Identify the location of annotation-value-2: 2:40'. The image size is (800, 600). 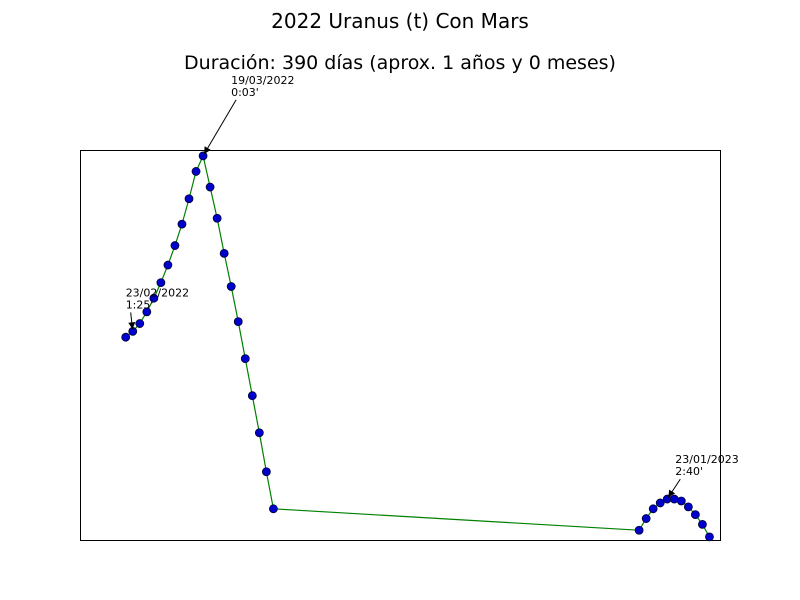
(689, 471).